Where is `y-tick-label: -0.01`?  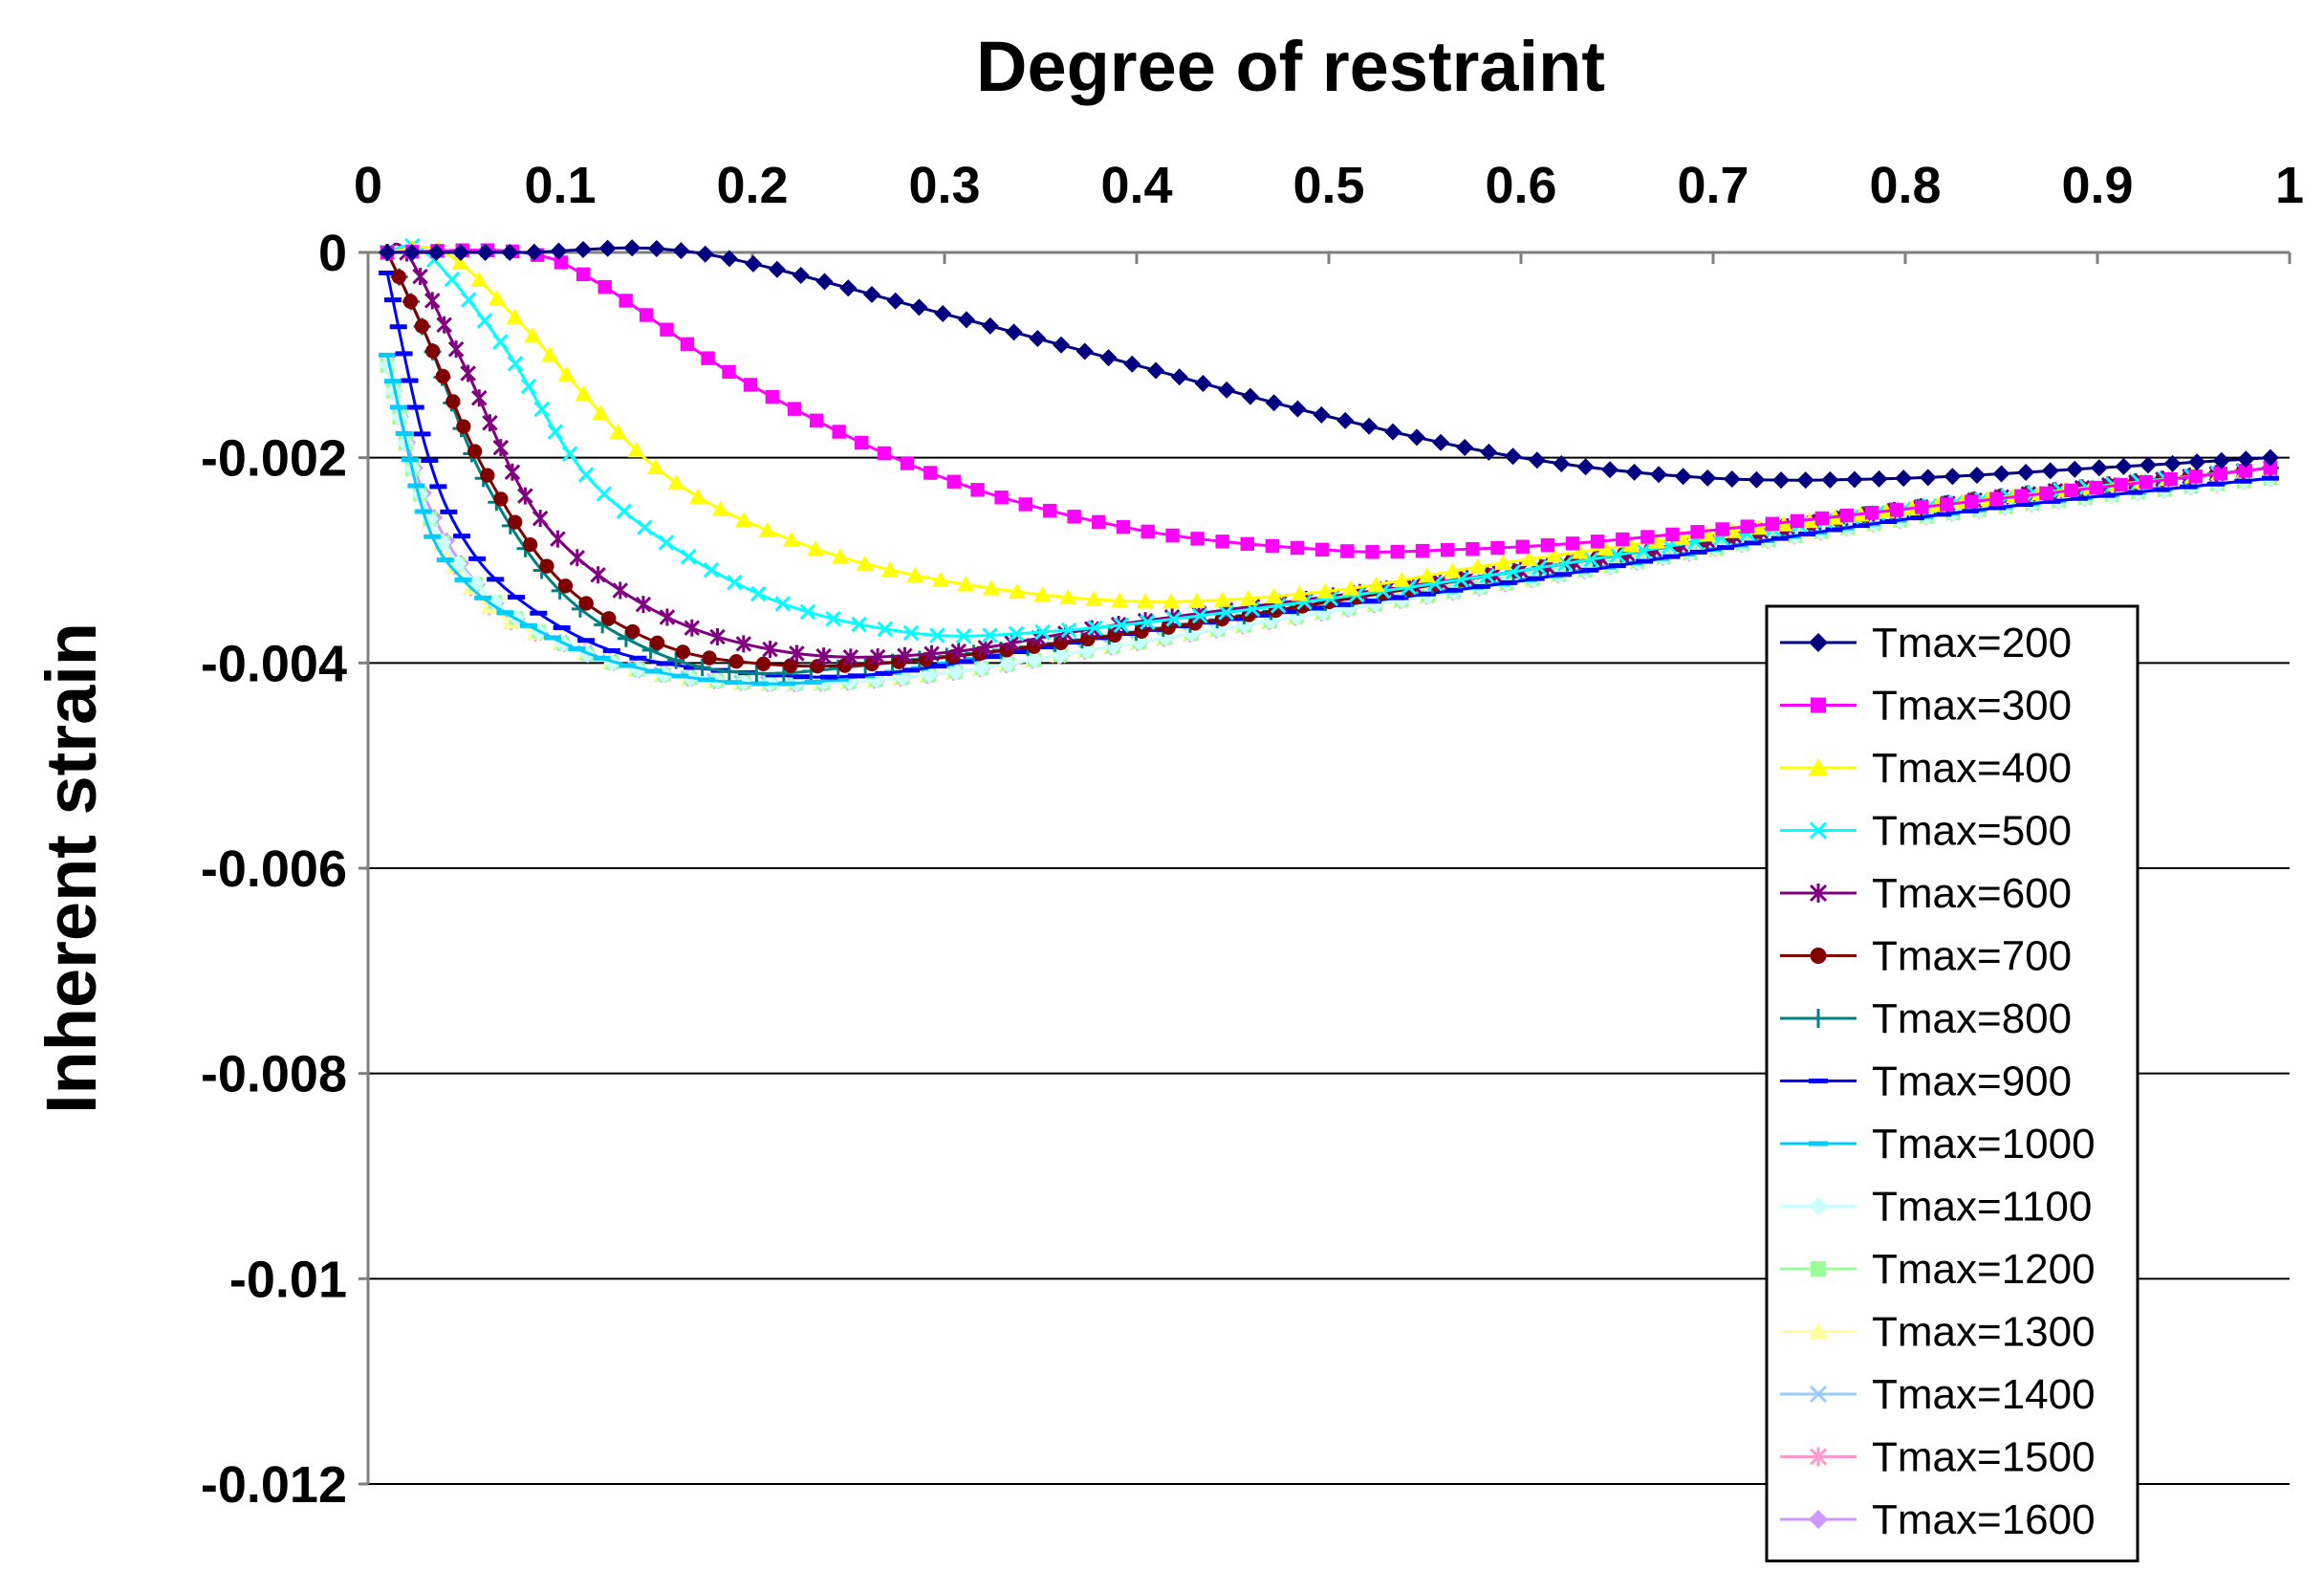 y-tick-label: -0.01 is located at coordinates (288, 1279).